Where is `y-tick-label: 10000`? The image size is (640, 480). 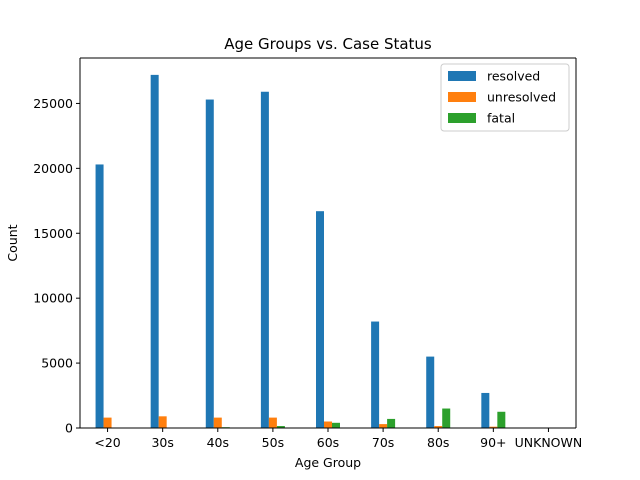
y-tick-label: 10000 is located at coordinates (53, 298).